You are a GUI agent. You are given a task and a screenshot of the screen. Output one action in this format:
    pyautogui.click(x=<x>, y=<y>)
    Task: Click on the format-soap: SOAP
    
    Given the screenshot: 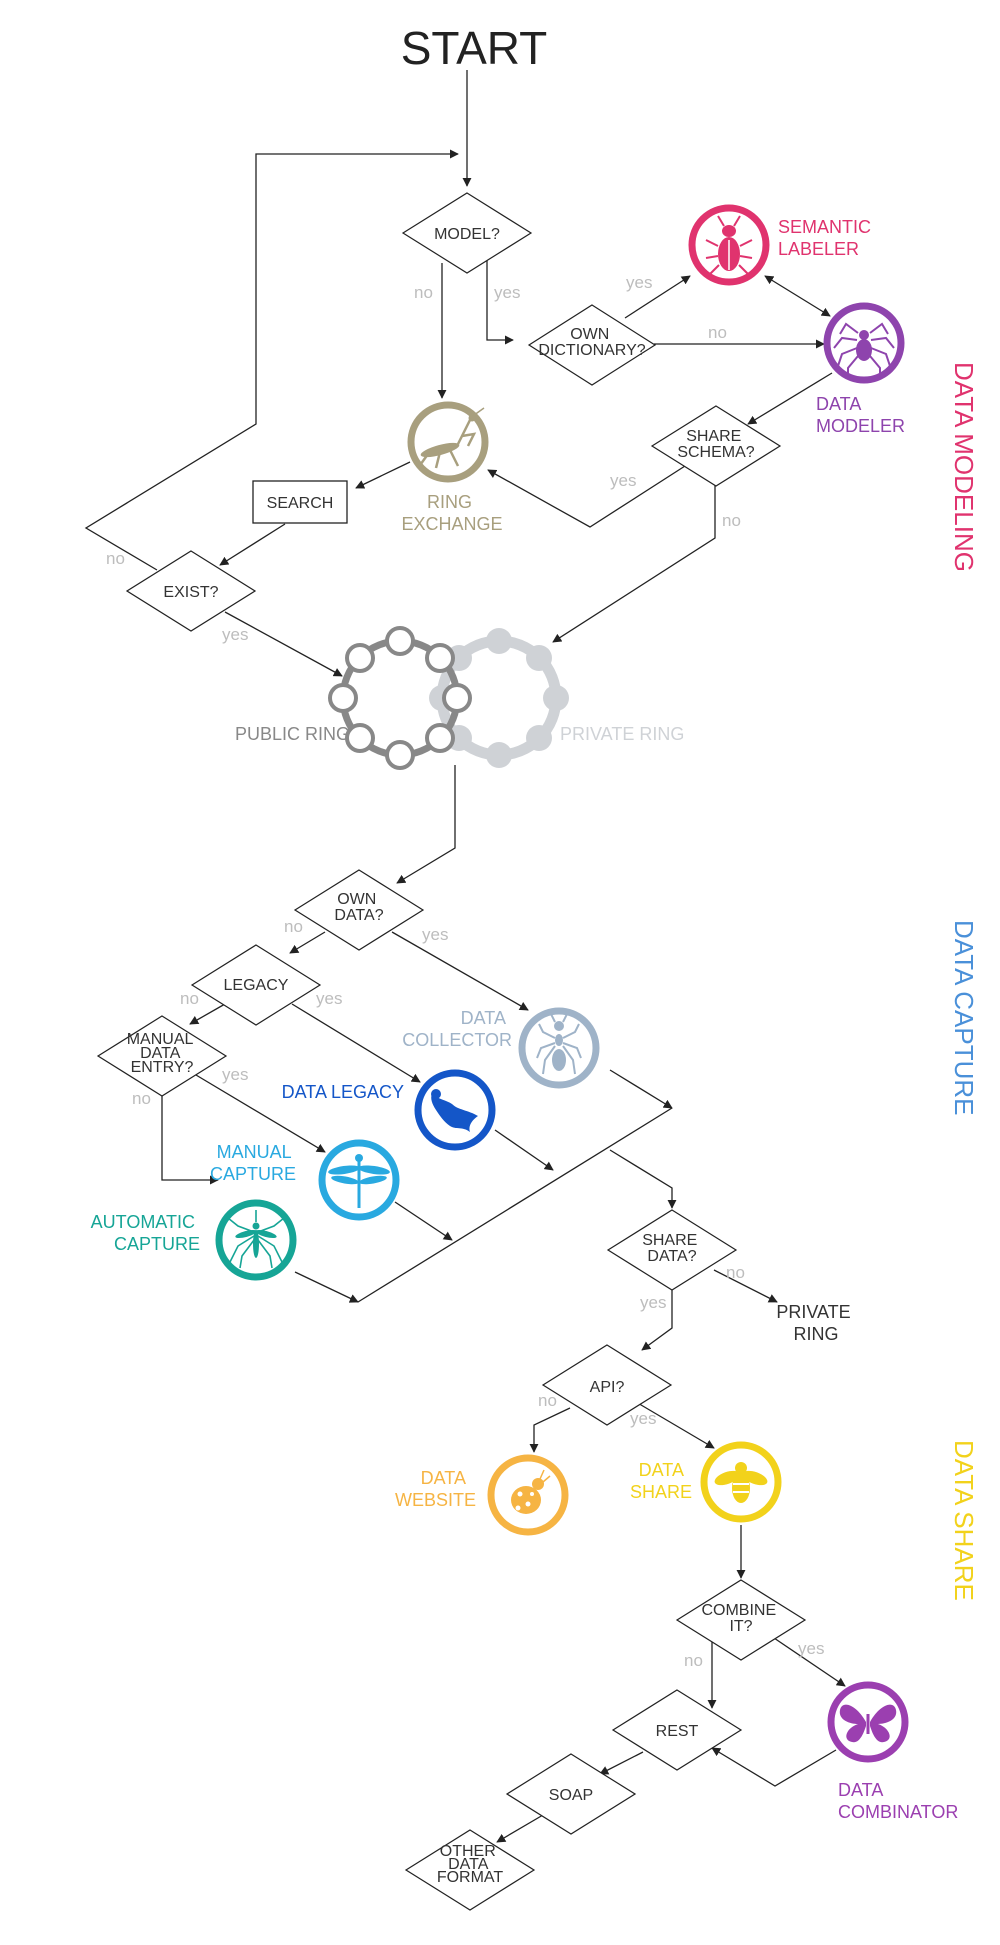 What is the action you would take?
    pyautogui.click(x=571, y=1794)
    